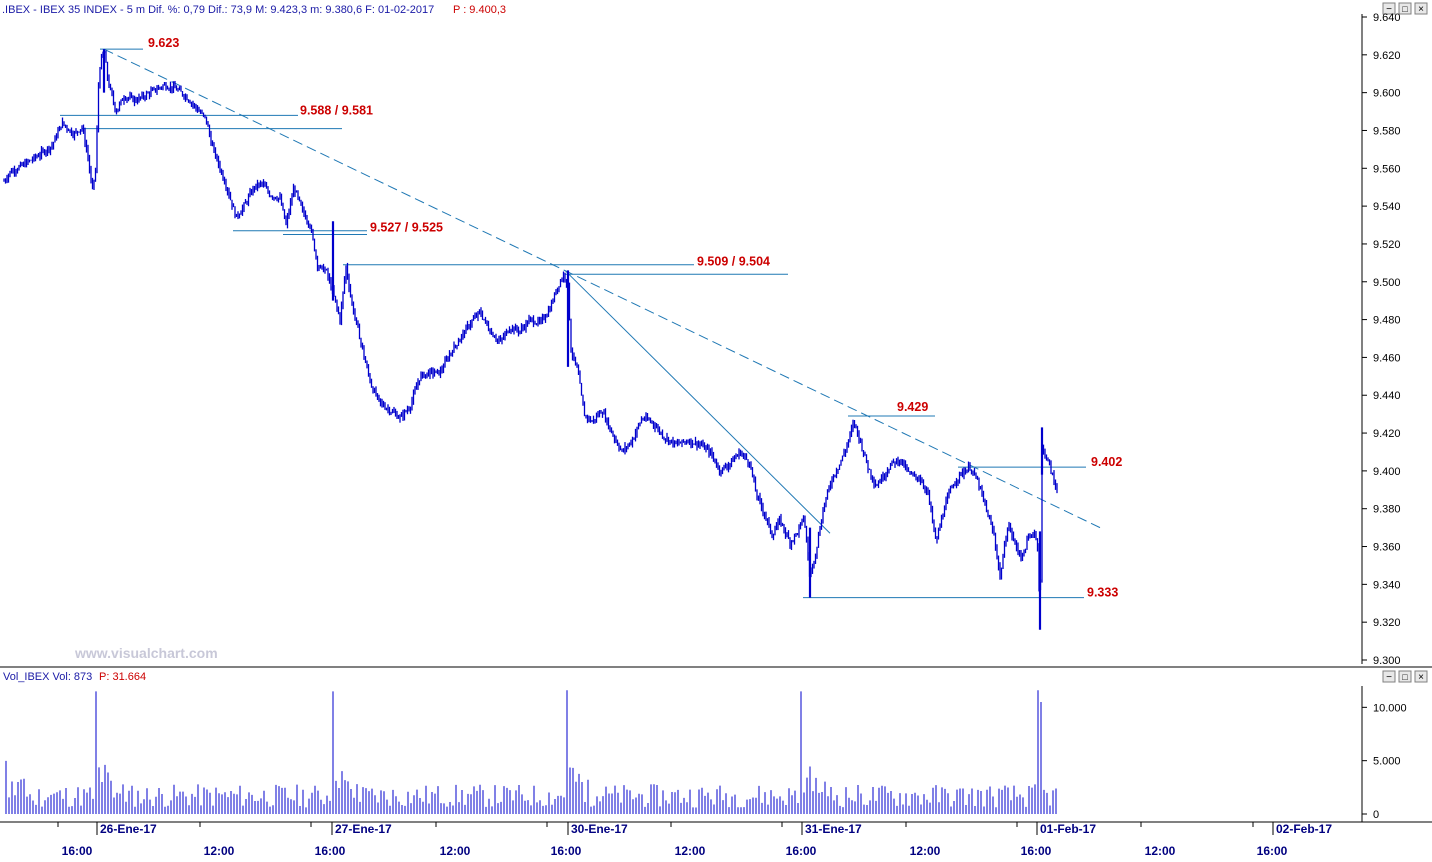 This screenshot has height=862, width=1432. I want to click on price-tick-label: 9.460, so click(1387, 358).